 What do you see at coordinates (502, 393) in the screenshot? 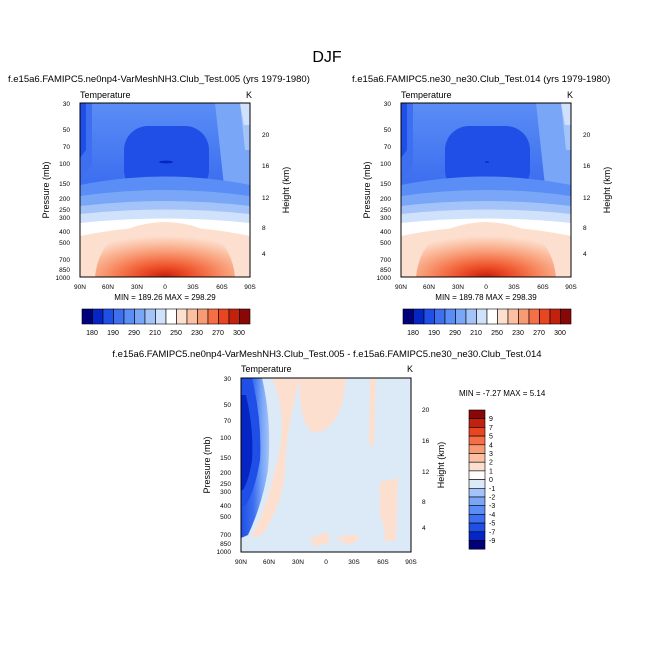
I see `panel-3-stats: MIN = -7.27 MAX = 5.14` at bounding box center [502, 393].